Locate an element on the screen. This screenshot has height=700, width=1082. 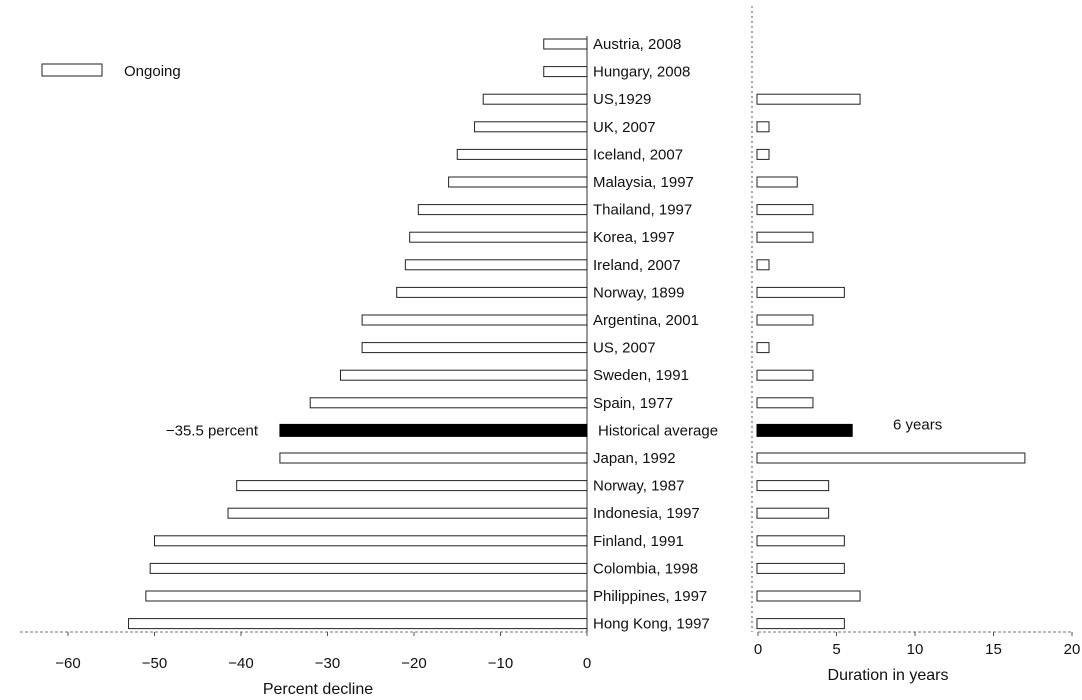
category-label: Ireland, 2007 is located at coordinates (637, 265).